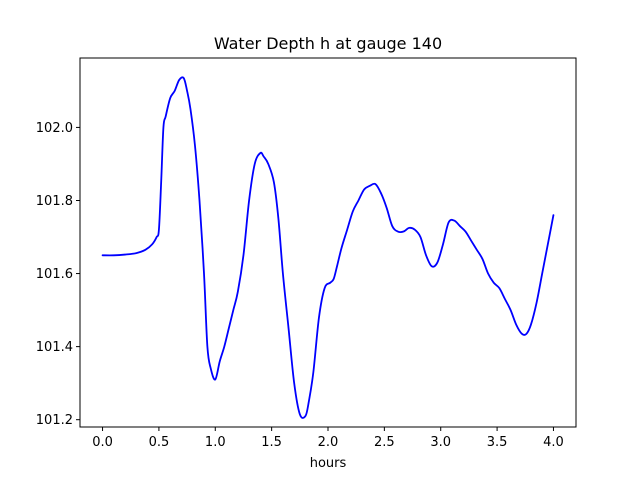  I want to click on x-tick-label: 0.5, so click(159, 442).